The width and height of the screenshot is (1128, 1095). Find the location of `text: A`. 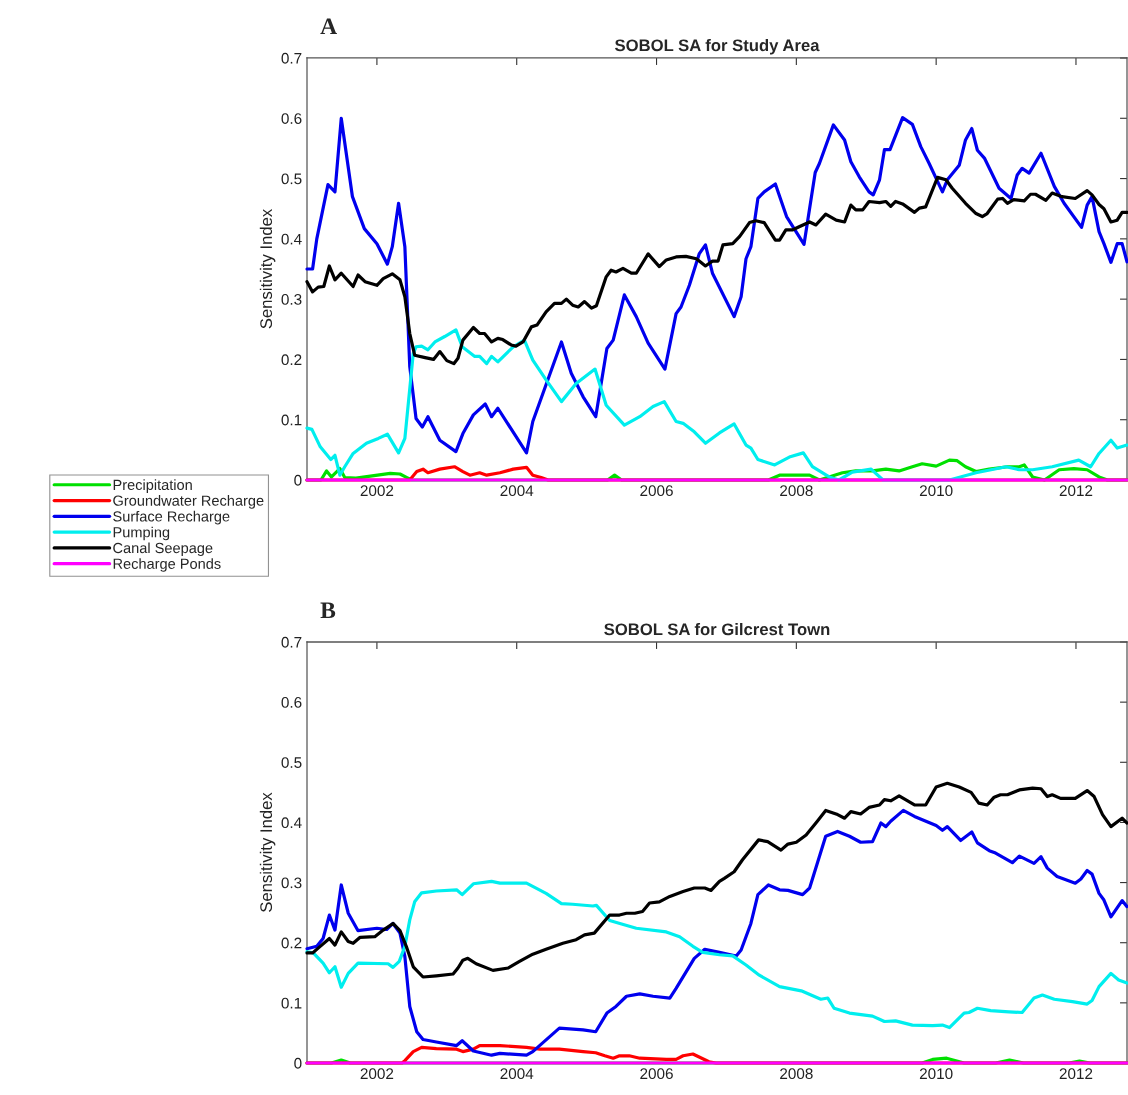

text: A is located at coordinates (328, 26).